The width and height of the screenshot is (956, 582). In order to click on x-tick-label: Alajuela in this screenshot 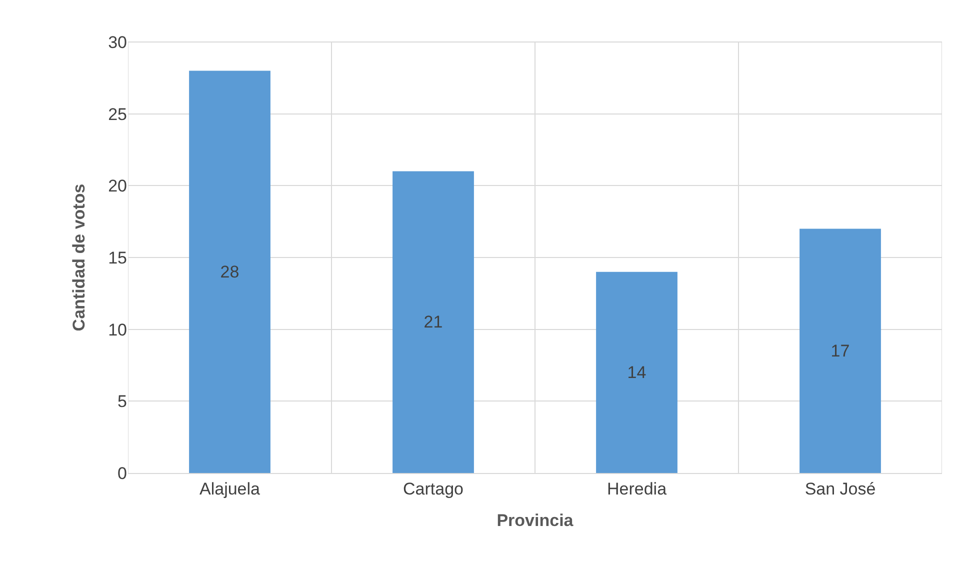, I will do `click(230, 488)`.